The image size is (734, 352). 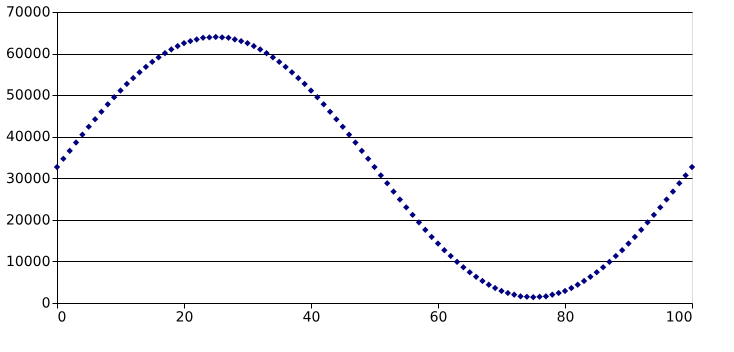 I want to click on x-tick-label: 40, so click(x=311, y=318).